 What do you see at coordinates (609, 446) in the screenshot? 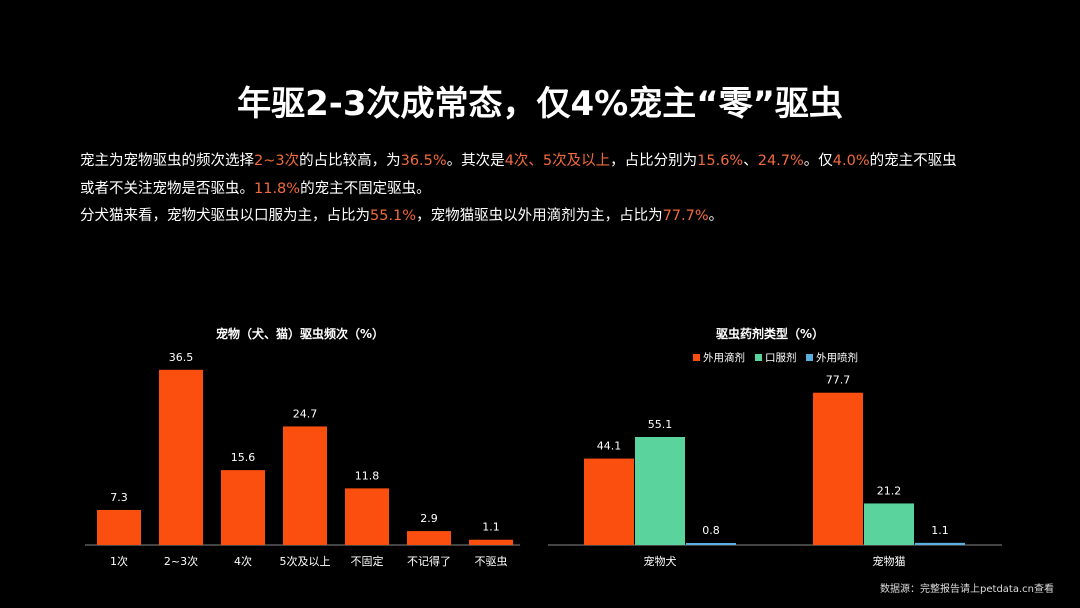
I see `data-label: 44.1` at bounding box center [609, 446].